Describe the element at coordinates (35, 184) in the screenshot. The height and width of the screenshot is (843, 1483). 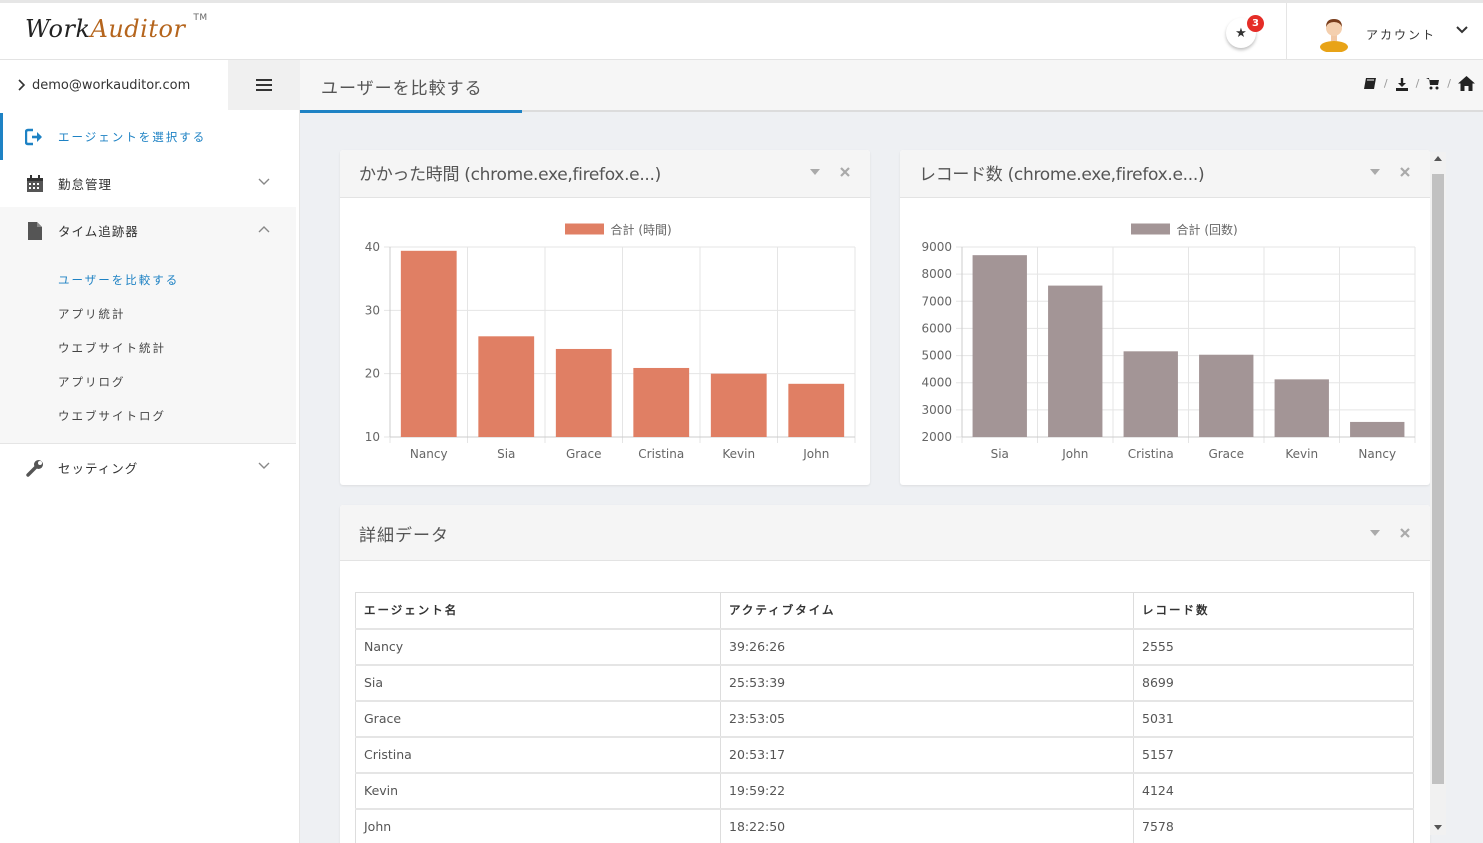
I see `calendar-icon` at that location.